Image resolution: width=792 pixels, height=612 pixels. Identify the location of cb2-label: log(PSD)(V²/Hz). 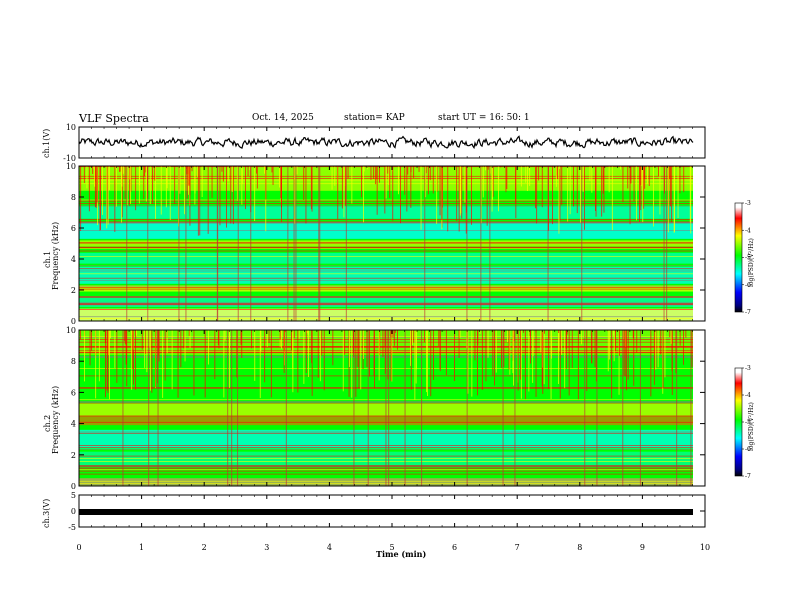
(751, 426).